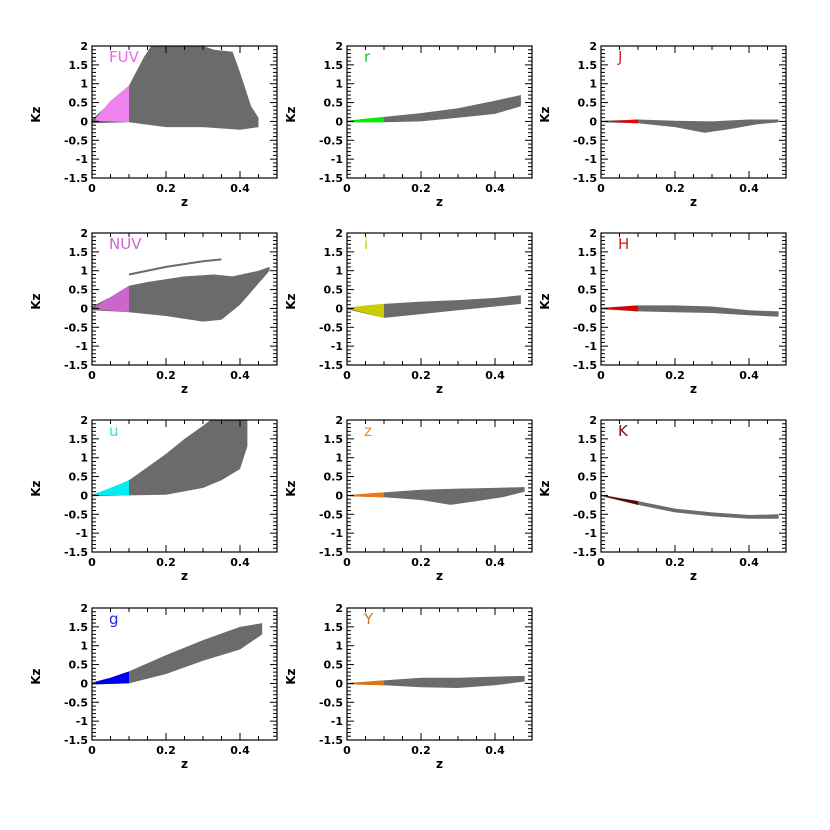 The width and height of the screenshot is (830, 830). Describe the element at coordinates (367, 119) in the screenshot. I see `lowz-highlight-r` at that location.